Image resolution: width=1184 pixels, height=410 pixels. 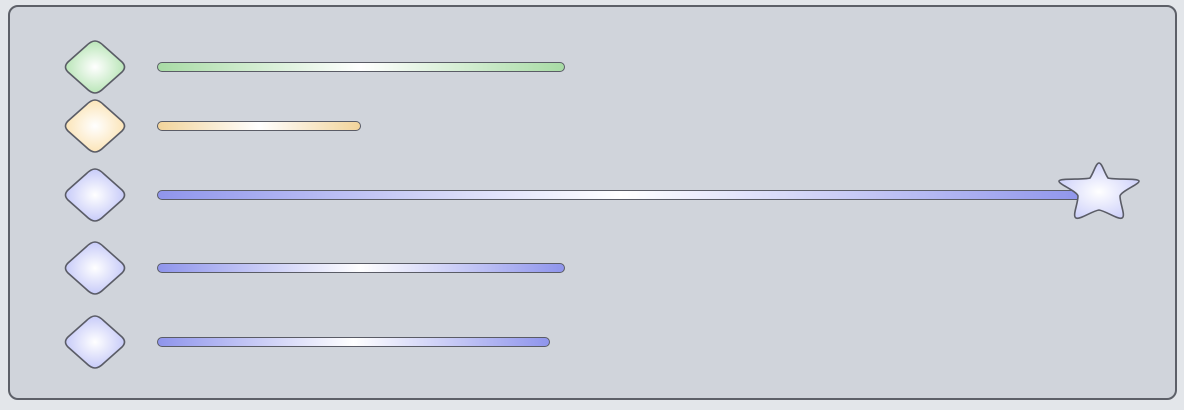 What do you see at coordinates (1099, 191) in the screenshot?
I see `star-icon` at bounding box center [1099, 191].